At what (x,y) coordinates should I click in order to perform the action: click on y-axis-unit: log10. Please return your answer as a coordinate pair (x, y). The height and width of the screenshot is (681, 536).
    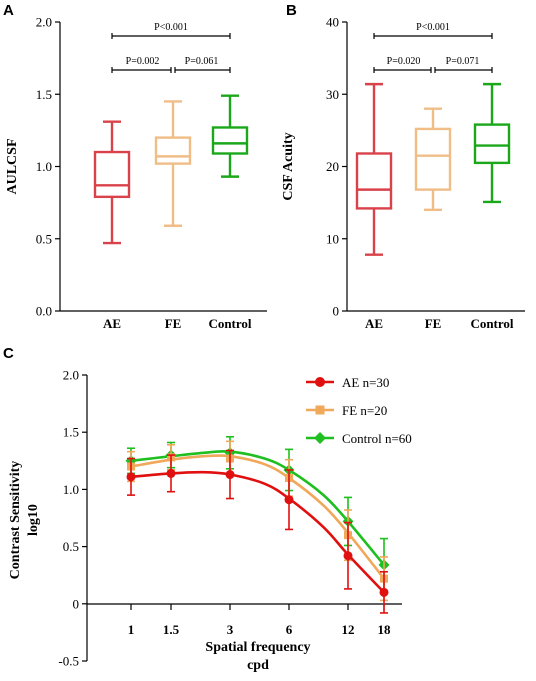
    Looking at the image, I should click on (33, 520).